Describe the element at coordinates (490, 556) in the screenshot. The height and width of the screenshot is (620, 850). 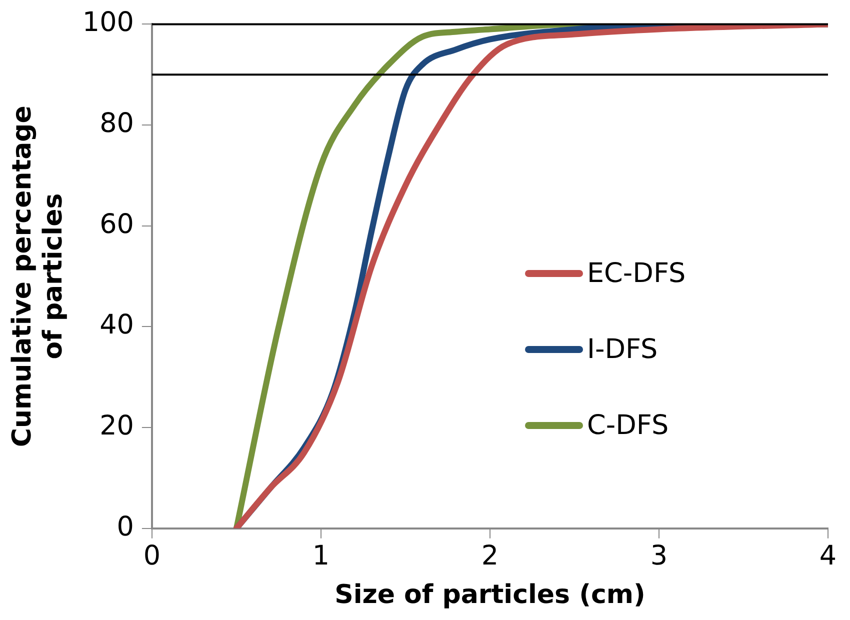
I see `x-tick-label: 2` at that location.